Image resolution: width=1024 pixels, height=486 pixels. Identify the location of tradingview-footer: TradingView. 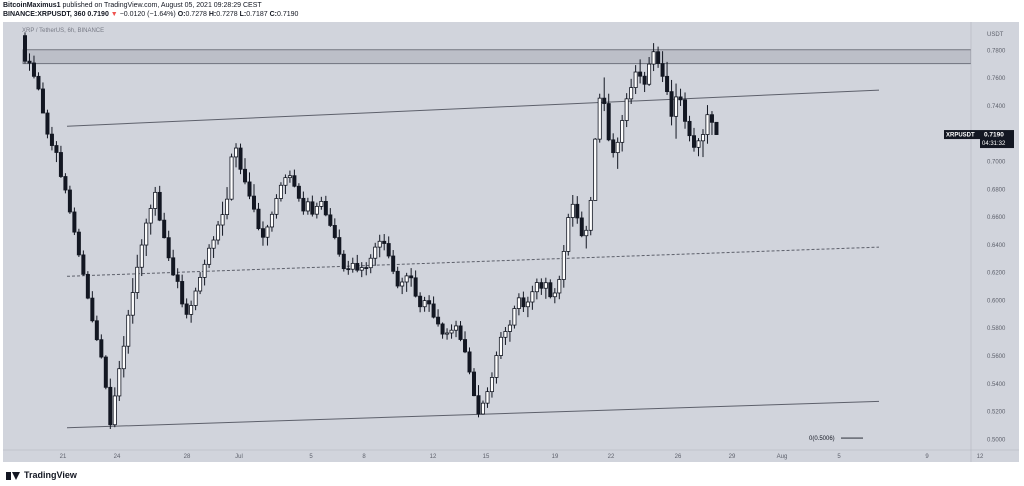
(41, 475).